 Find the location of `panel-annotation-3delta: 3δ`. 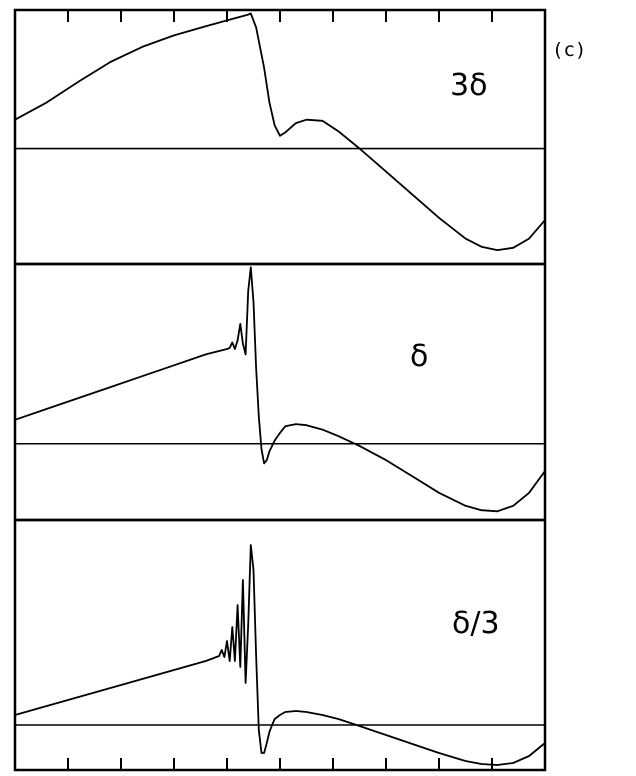

panel-annotation-3delta: 3δ is located at coordinates (468, 85).